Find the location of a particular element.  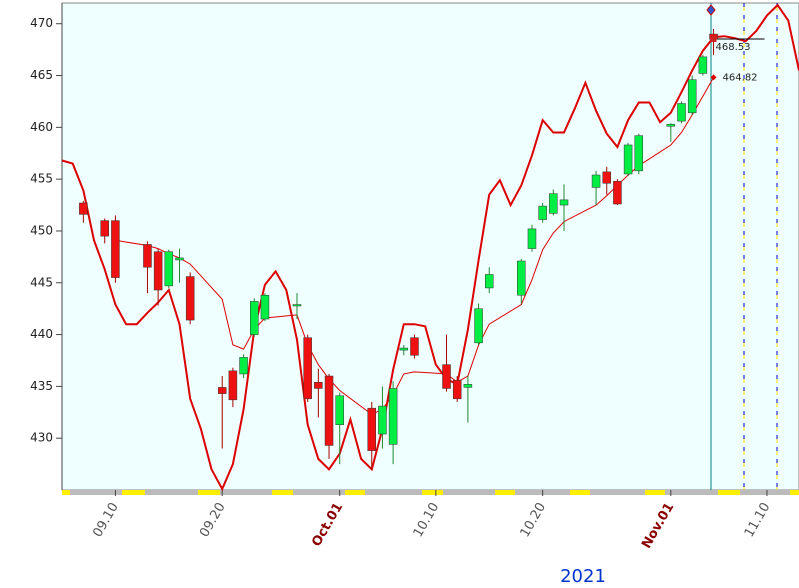

year-label: 2021 is located at coordinates (583, 576).